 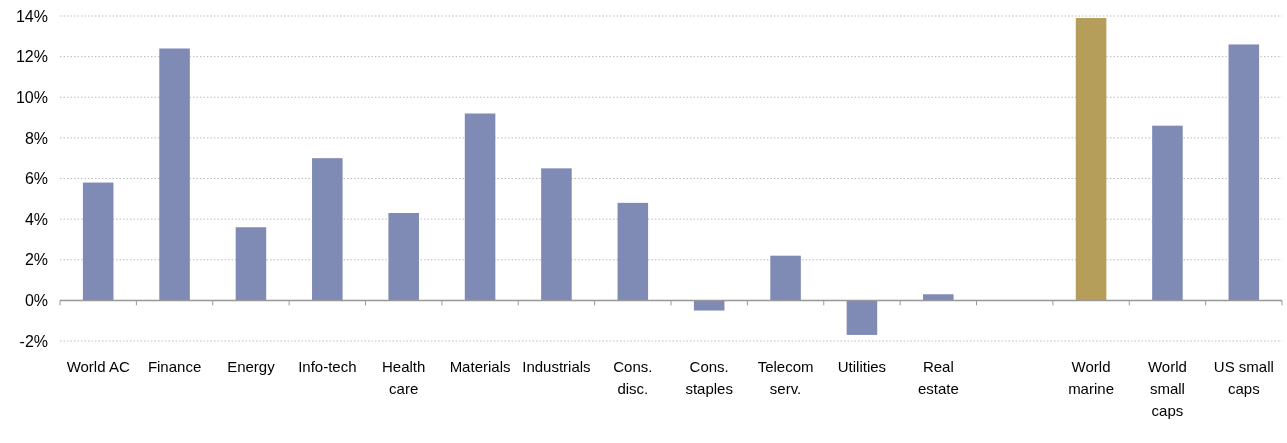 What do you see at coordinates (1167, 388) in the screenshot?
I see `x-tick-label: World small caps` at bounding box center [1167, 388].